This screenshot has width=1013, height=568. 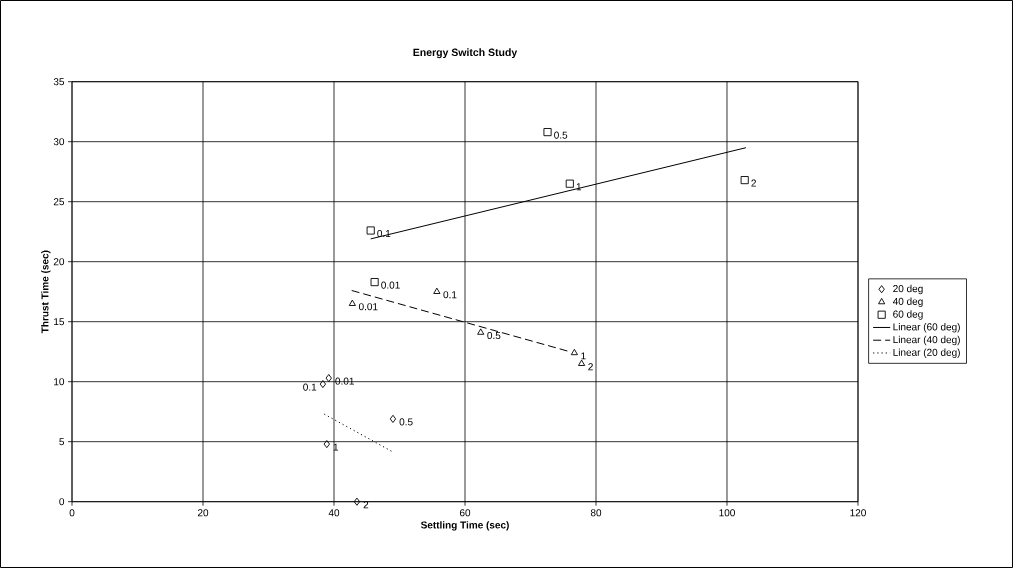 I want to click on x-tick-label: 120, so click(x=858, y=513).